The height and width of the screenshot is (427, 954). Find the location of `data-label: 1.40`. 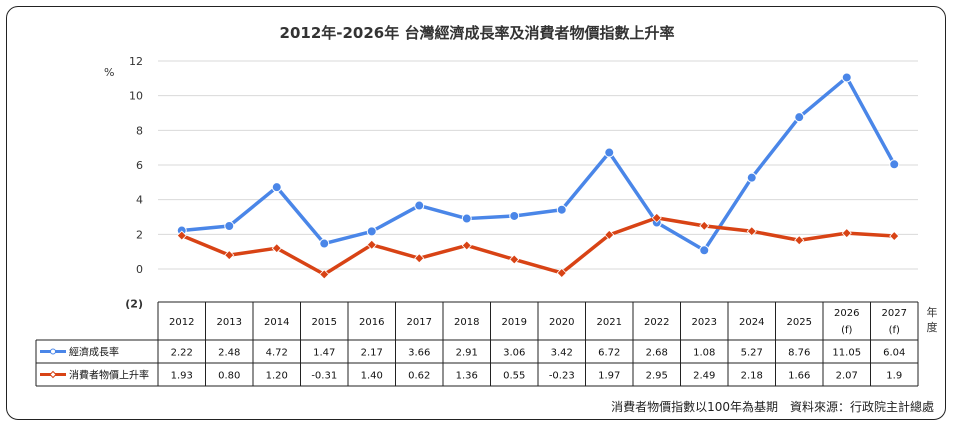

data-label: 1.40 is located at coordinates (372, 376).